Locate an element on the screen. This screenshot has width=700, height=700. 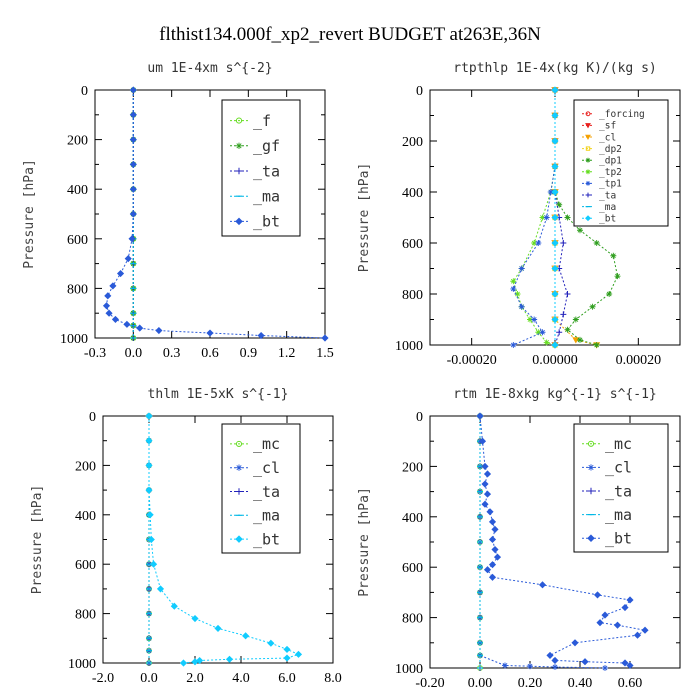
y-tick-label: 600 is located at coordinates (412, 568).